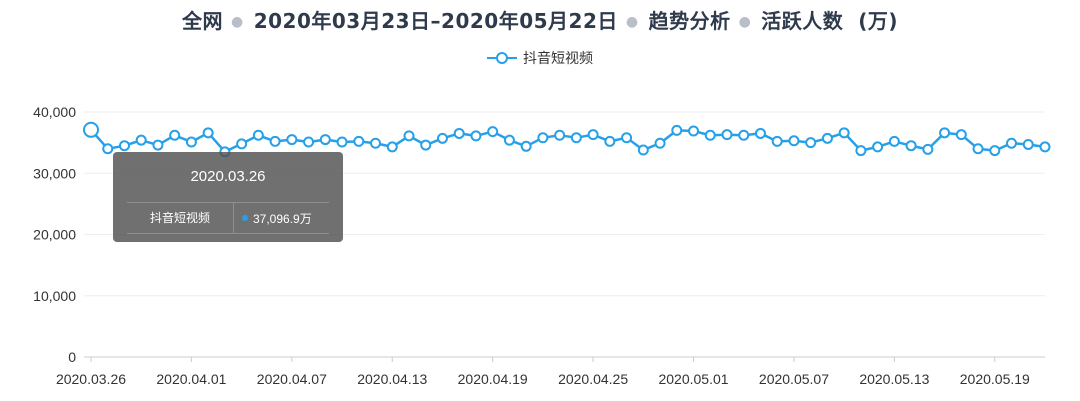 The height and width of the screenshot is (401, 1080). I want to click on tooltip-series-name: 抖音短视频, so click(180, 218).